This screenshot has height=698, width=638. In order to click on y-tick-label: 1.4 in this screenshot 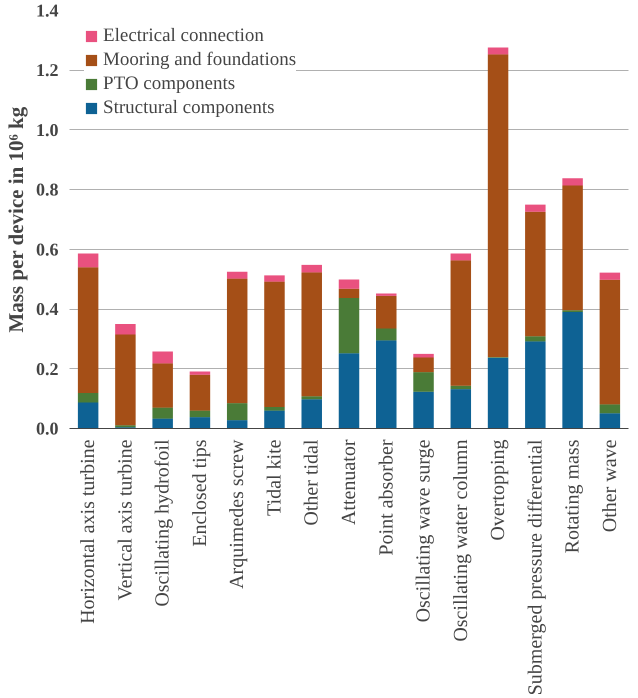, I will do `click(47, 10)`.